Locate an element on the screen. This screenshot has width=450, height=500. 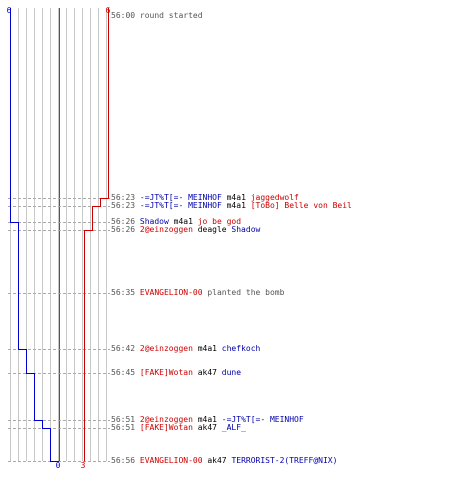
log-line: 56:35 EVANGELION-00 planted the bomb is located at coordinates (197, 292).